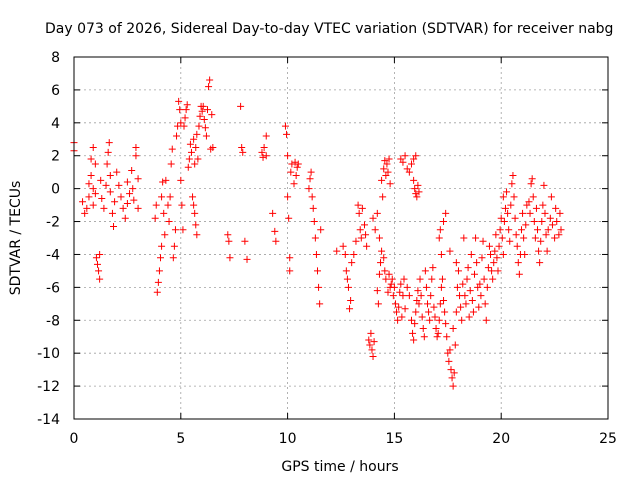 The width and height of the screenshot is (640, 480). Describe the element at coordinates (55, 157) in the screenshot. I see `y-tick-label: 2` at that location.